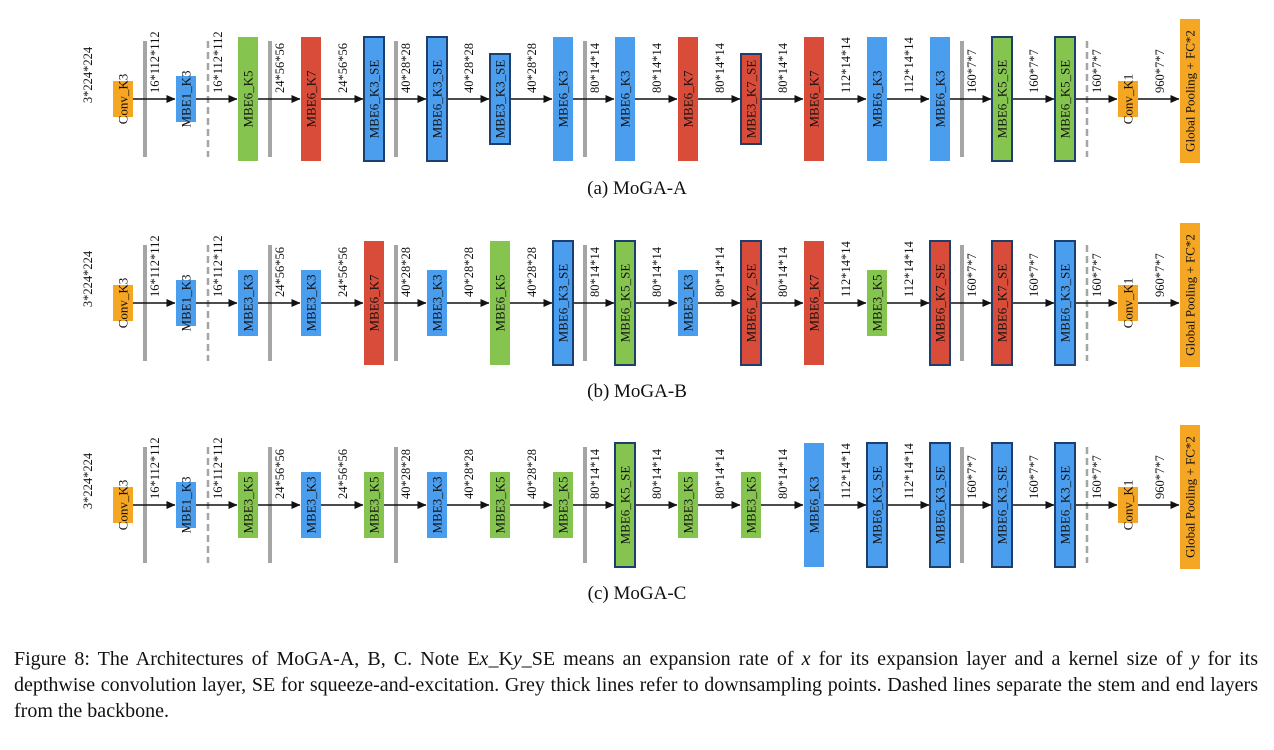 This screenshot has height=750, width=1274. What do you see at coordinates (1128, 303) in the screenshot?
I see `layer-block-conv-k1: Conv_K1` at bounding box center [1128, 303].